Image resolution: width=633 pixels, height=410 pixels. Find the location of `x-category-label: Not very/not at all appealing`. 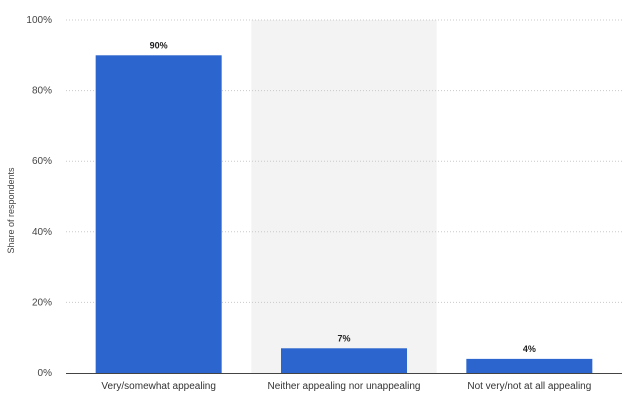

x-category-label: Not very/not at all appealing is located at coordinates (529, 386).